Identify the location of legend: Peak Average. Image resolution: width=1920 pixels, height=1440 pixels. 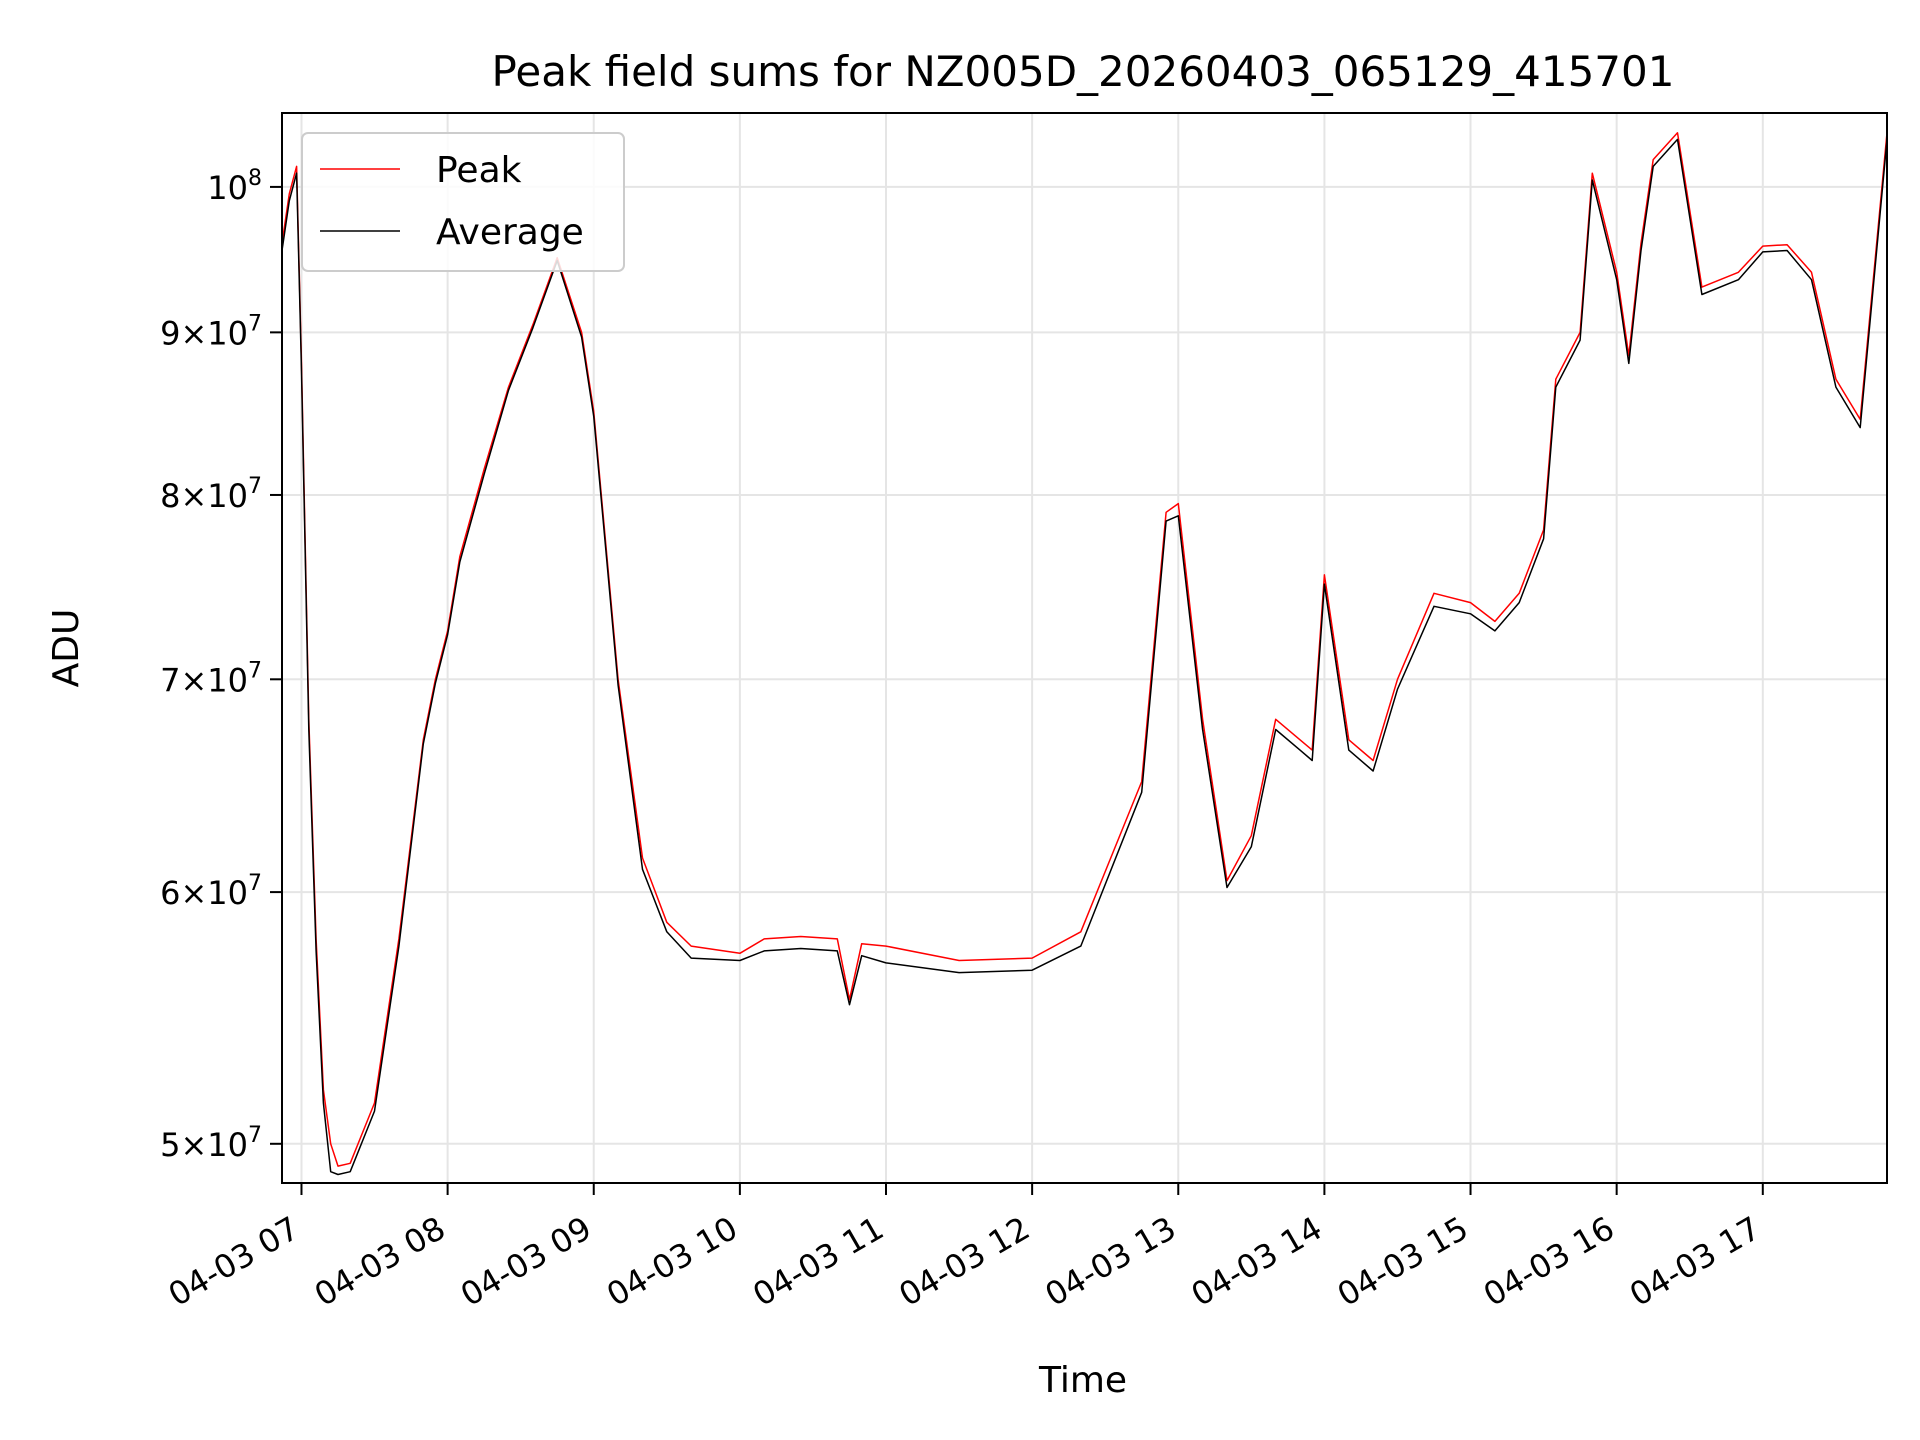
(463, 202).